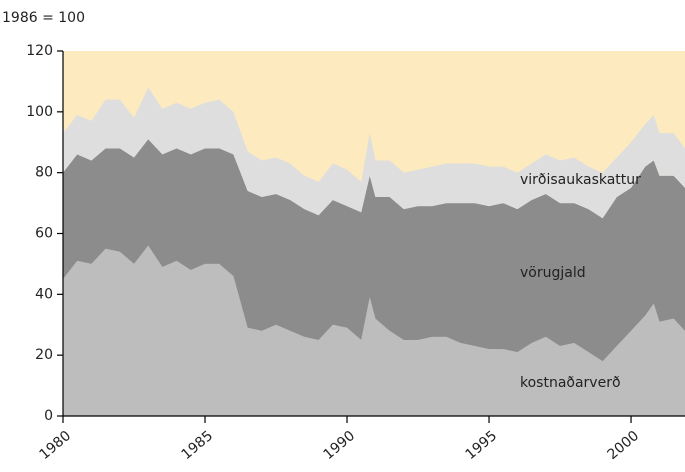 This screenshot has width=685, height=472. I want to click on y-tick-label: 120, so click(39, 51).